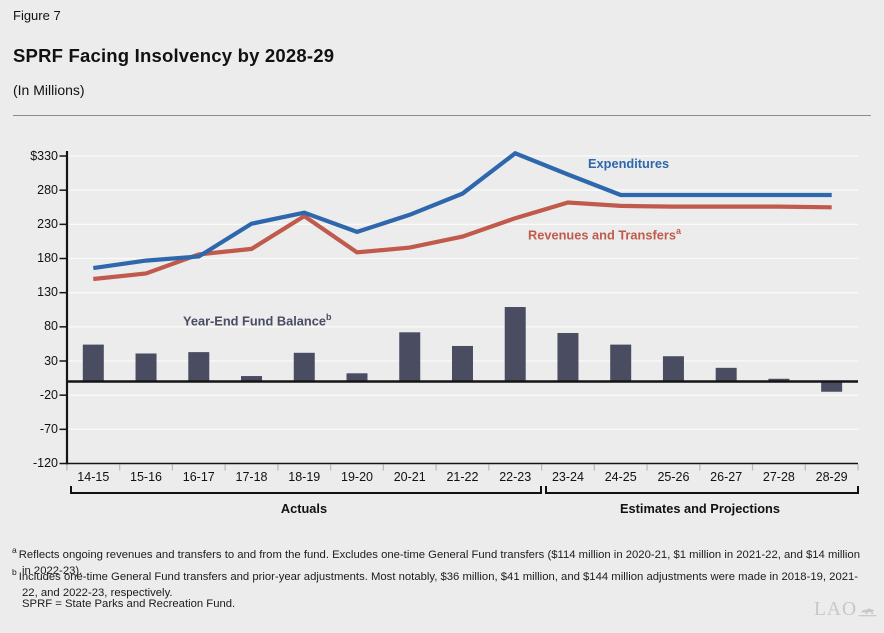  Describe the element at coordinates (48, 428) in the screenshot. I see `y-axis-label--70: -70` at that location.